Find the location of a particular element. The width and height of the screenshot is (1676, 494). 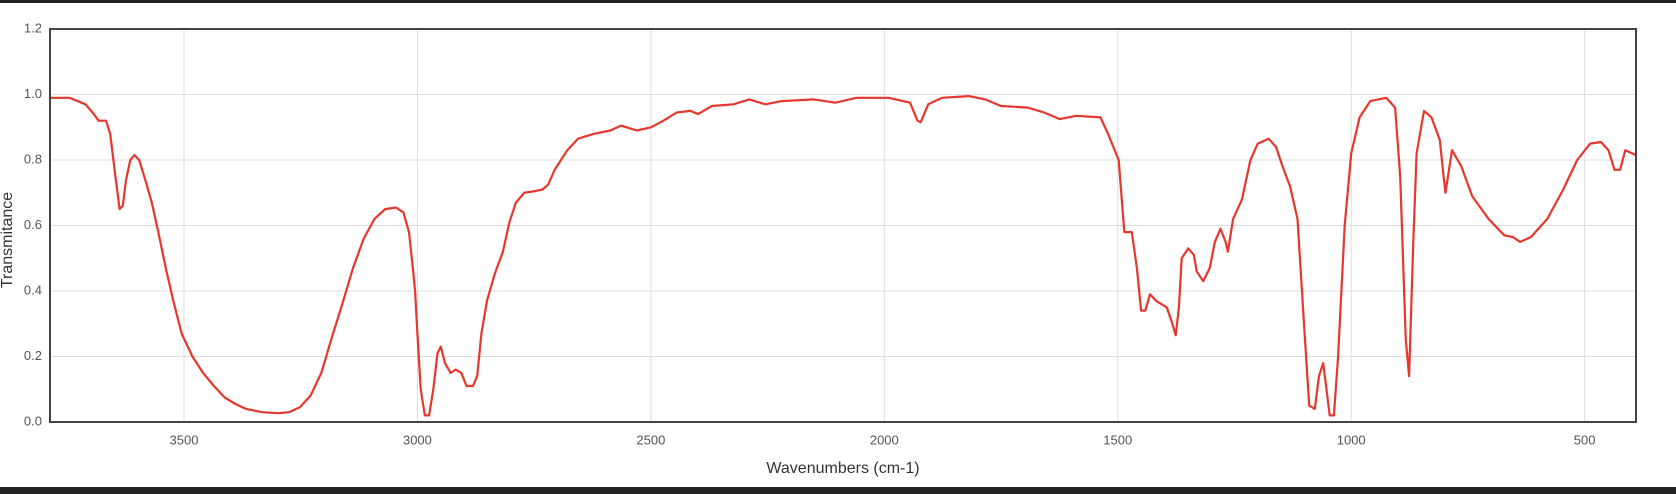

y-axis-title: Transmitance is located at coordinates (8, 240).